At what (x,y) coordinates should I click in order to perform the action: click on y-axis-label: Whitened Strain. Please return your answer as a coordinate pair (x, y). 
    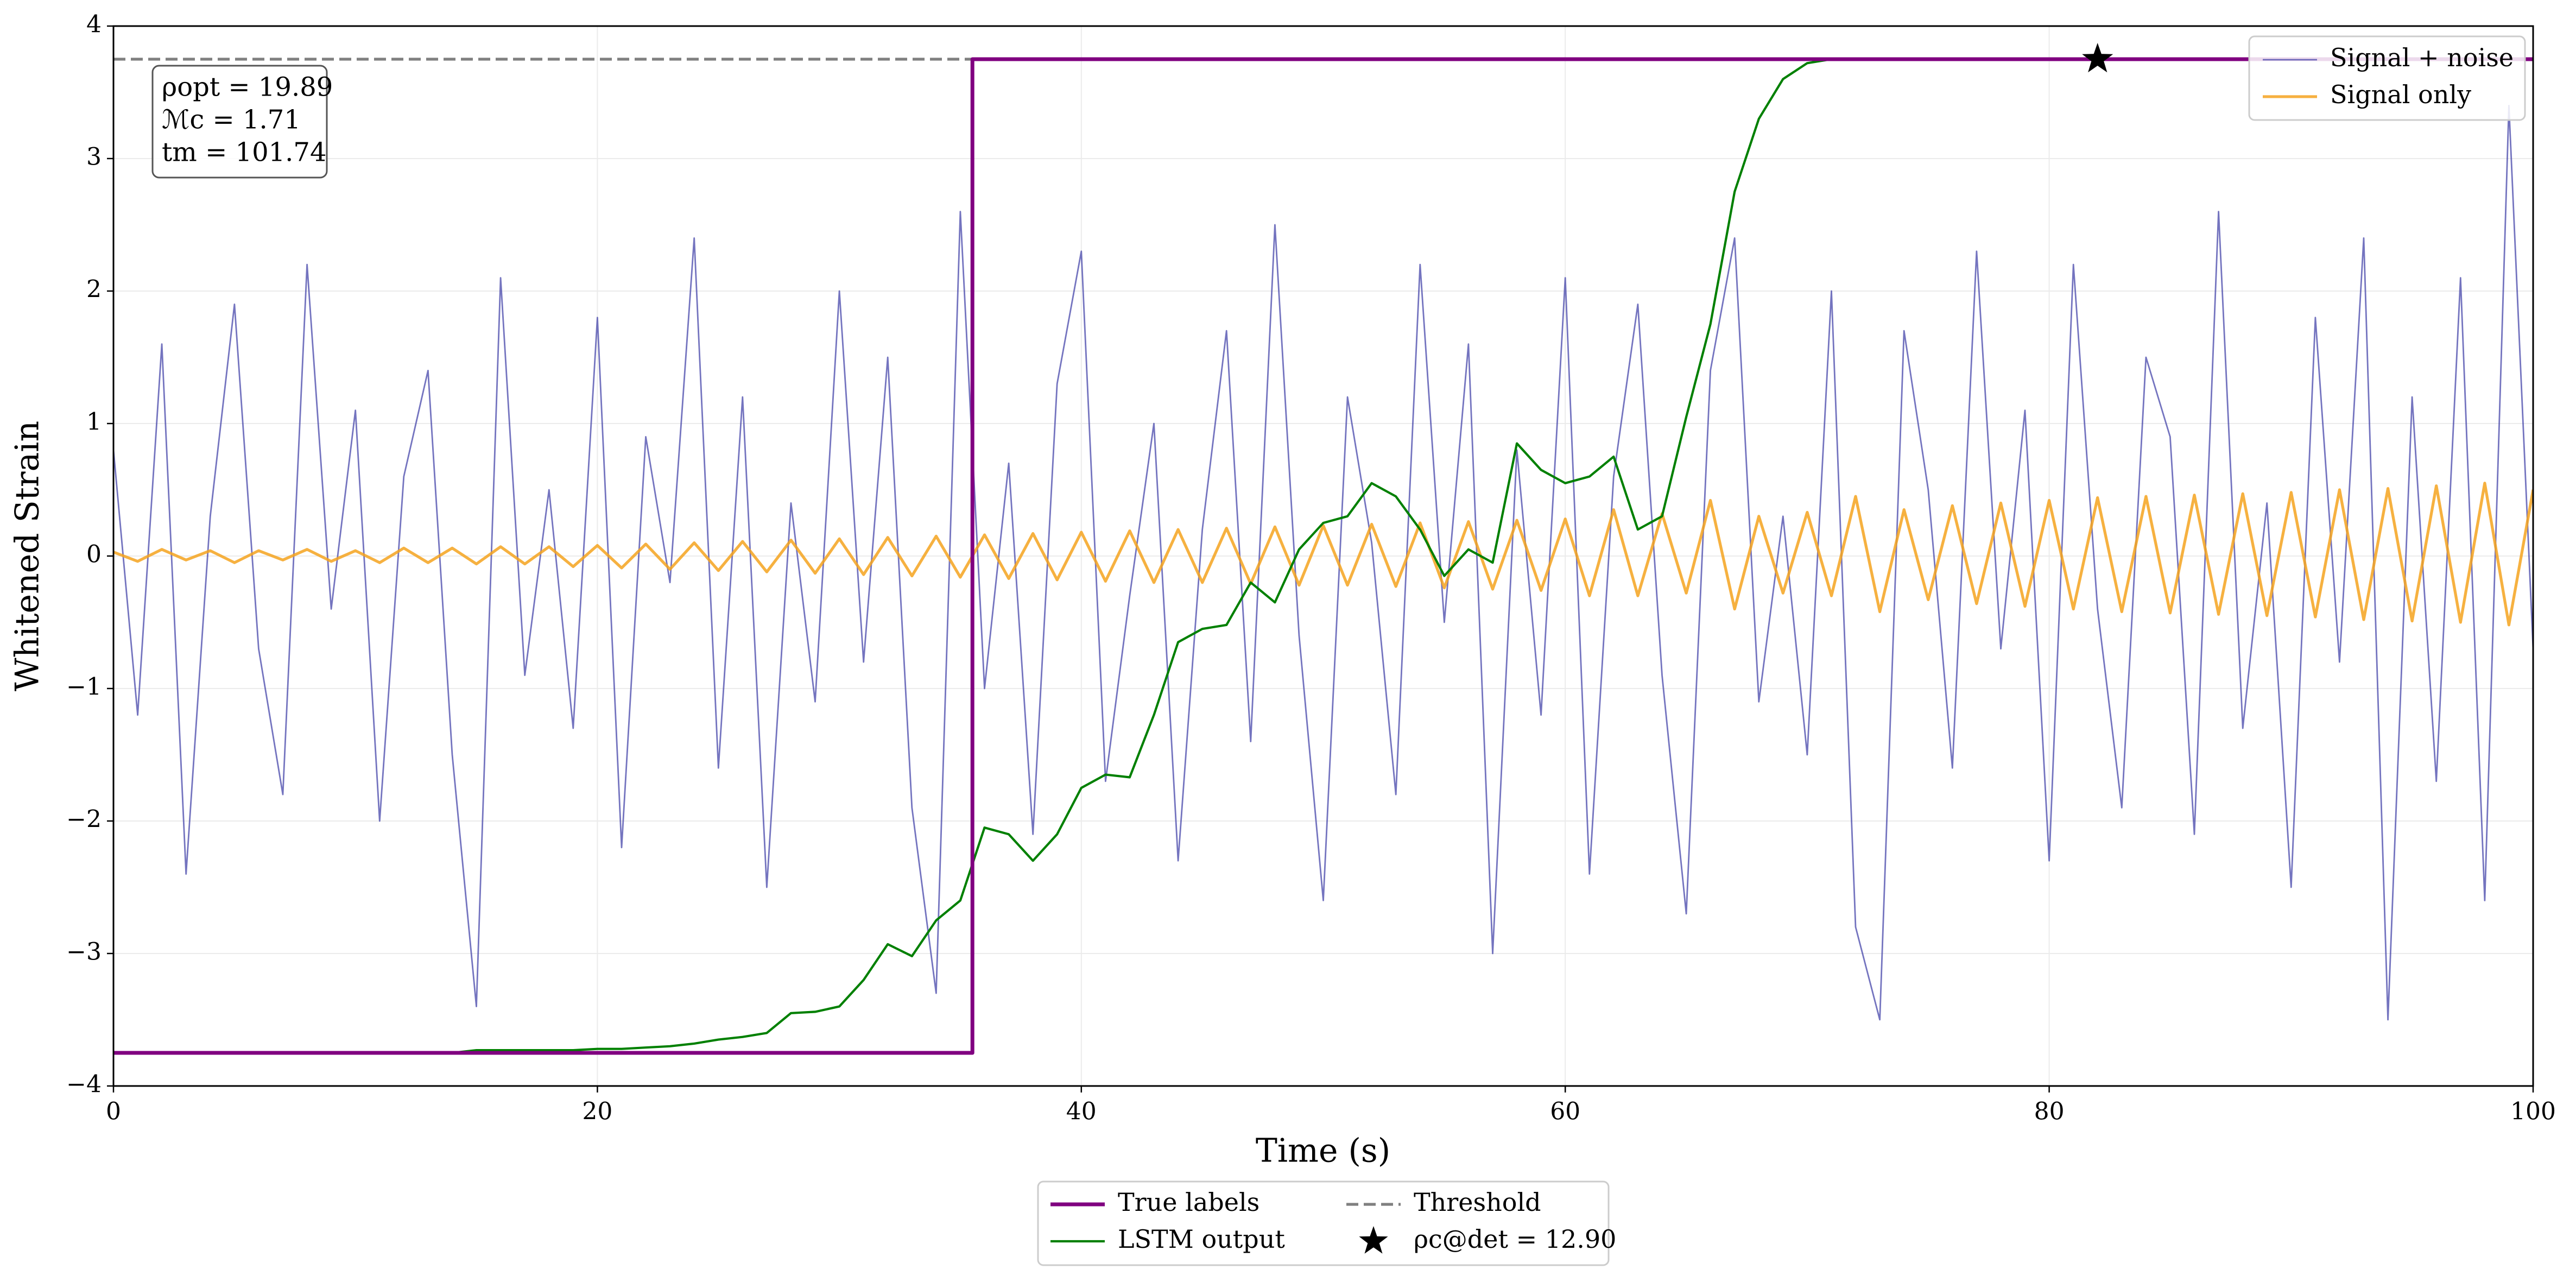
    Looking at the image, I should click on (28, 556).